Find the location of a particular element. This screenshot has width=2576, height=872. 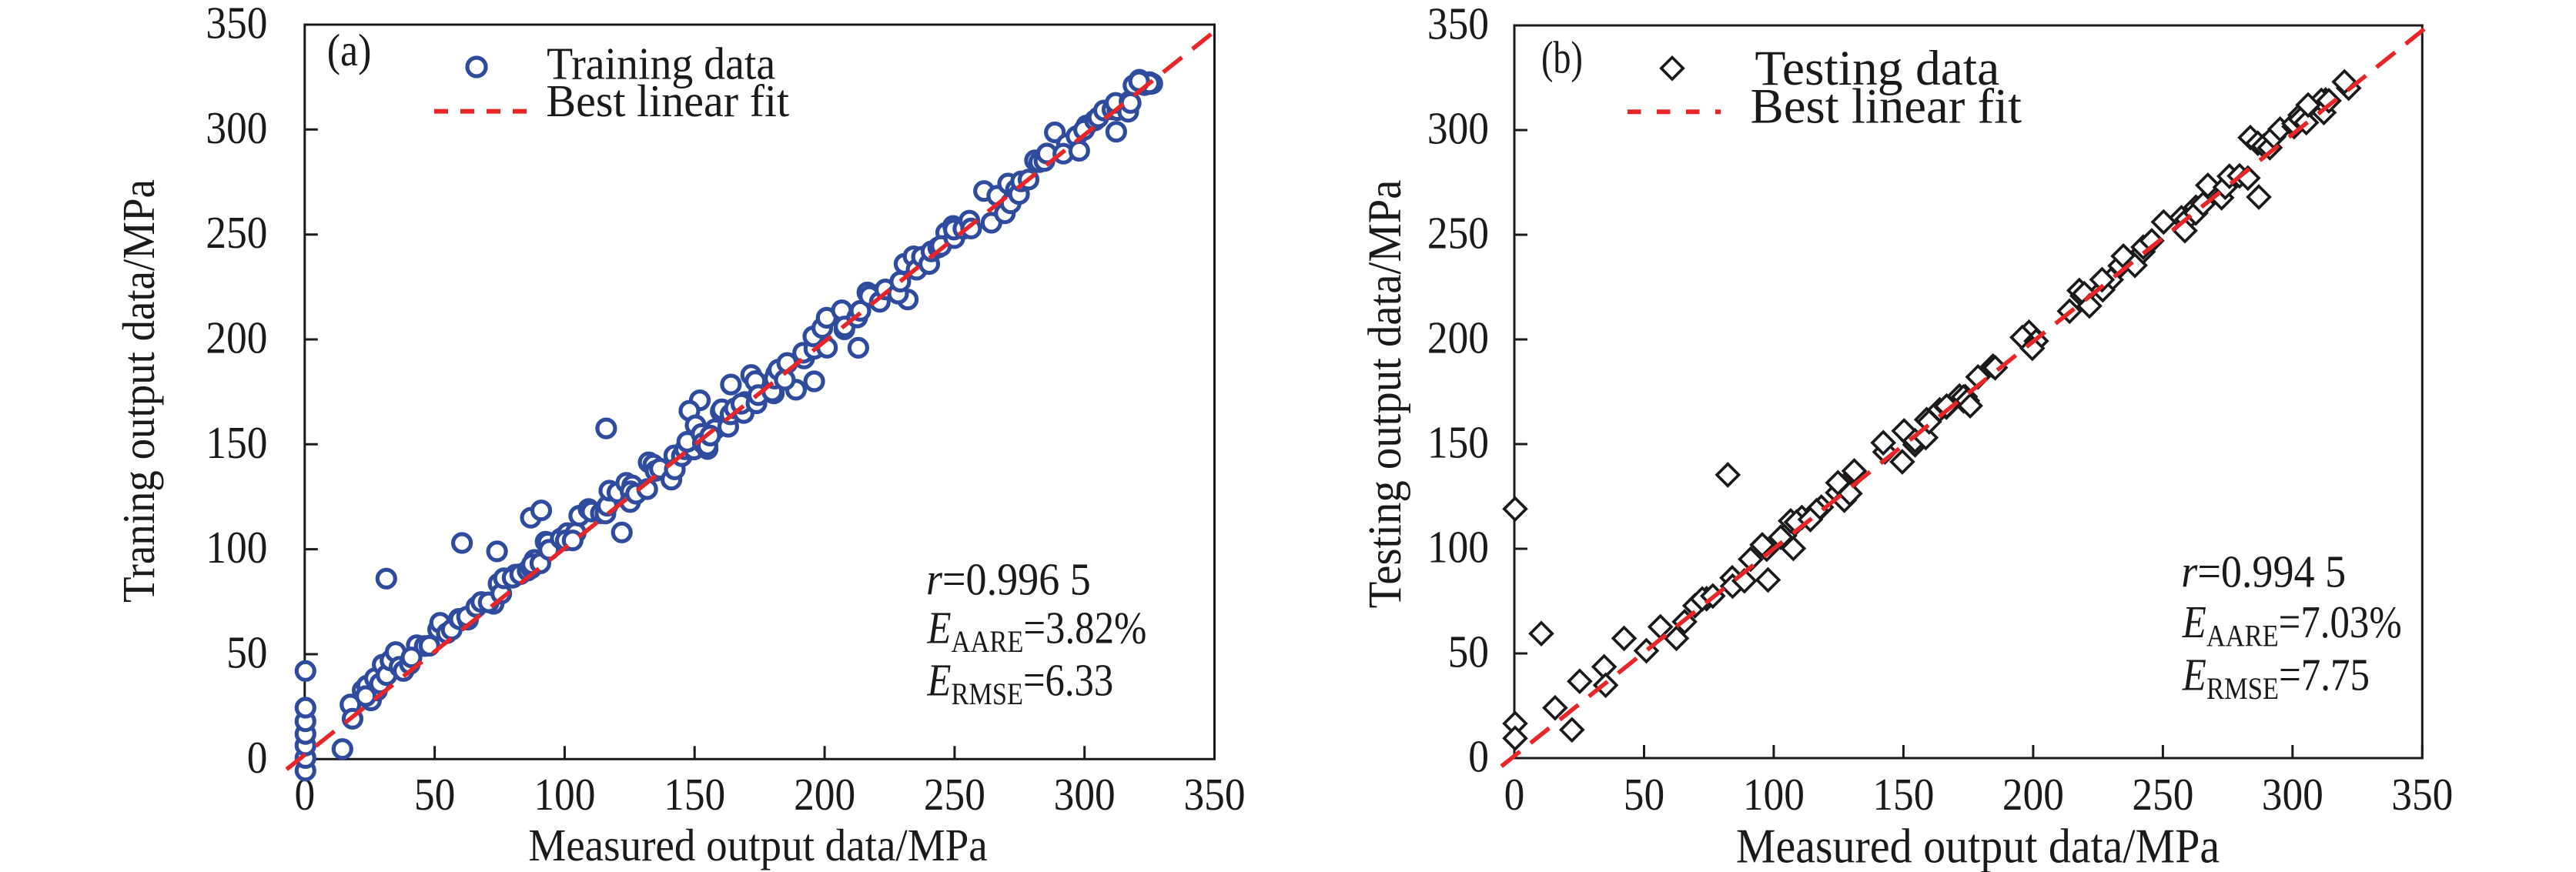

svg-text: (a) is located at coordinates (349, 50).